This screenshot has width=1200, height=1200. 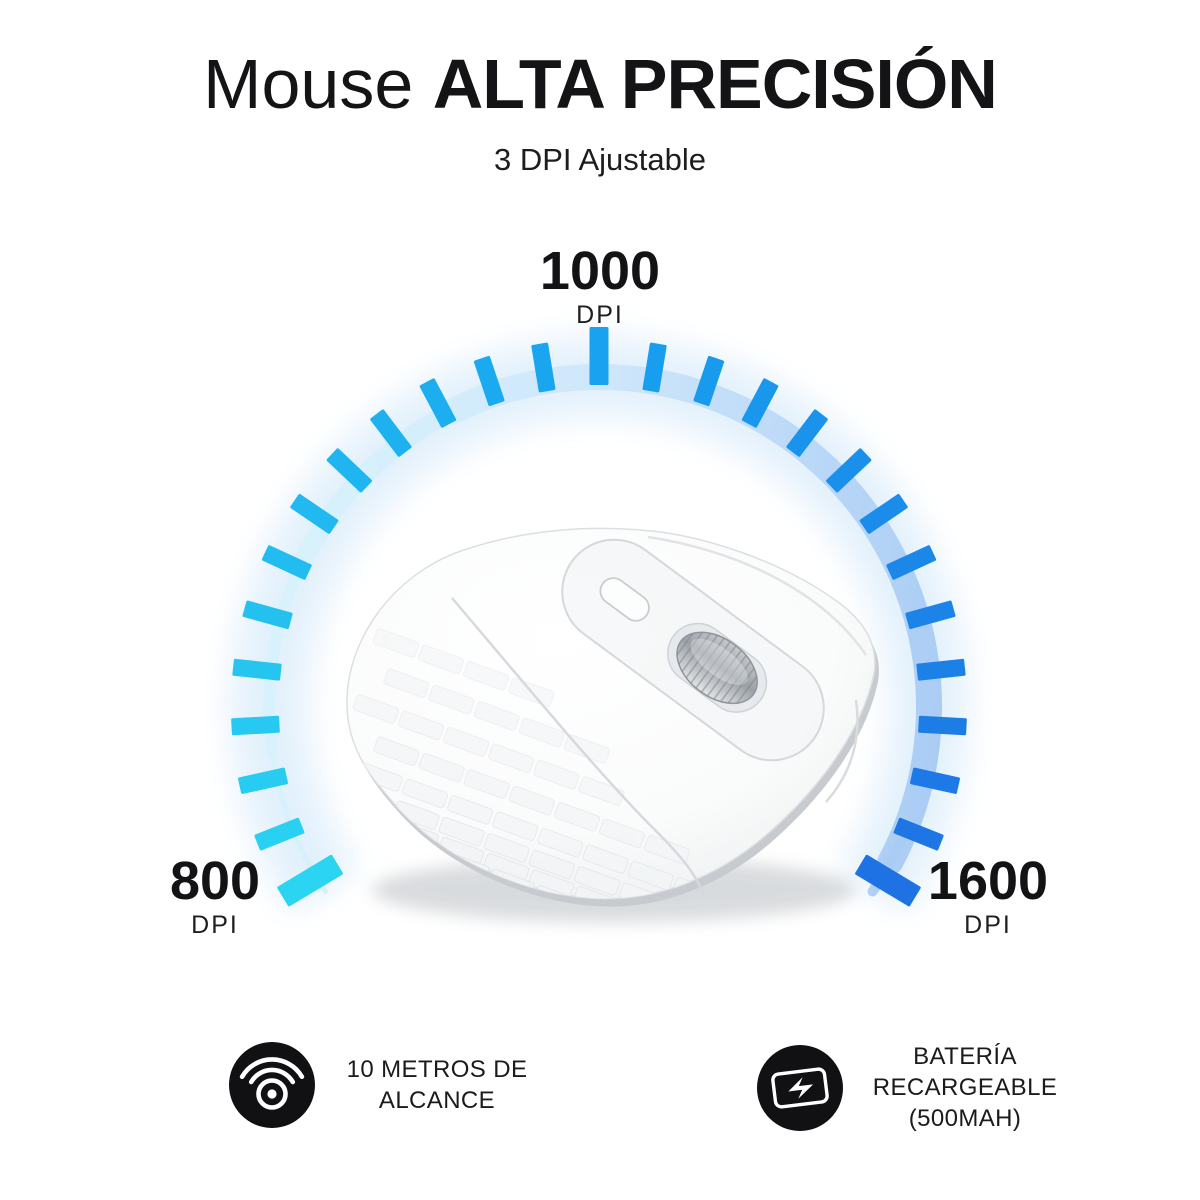 What do you see at coordinates (715, 84) in the screenshot?
I see `title-emphasis: ALTA PRECISIÓN` at bounding box center [715, 84].